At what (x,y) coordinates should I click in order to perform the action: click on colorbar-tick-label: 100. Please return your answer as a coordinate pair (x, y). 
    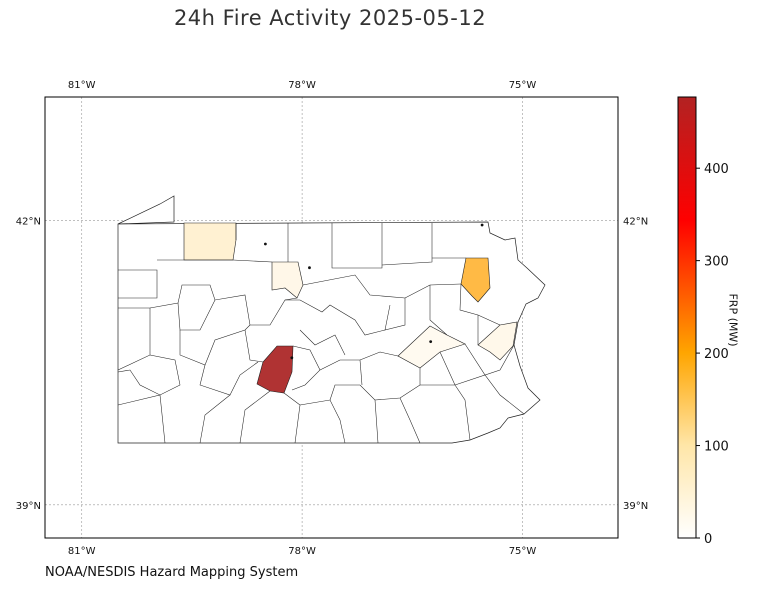
    Looking at the image, I should click on (716, 447).